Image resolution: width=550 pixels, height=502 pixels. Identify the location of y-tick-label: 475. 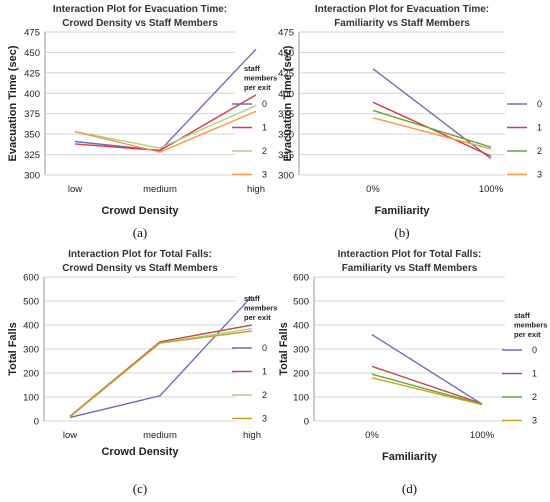
(286, 33).